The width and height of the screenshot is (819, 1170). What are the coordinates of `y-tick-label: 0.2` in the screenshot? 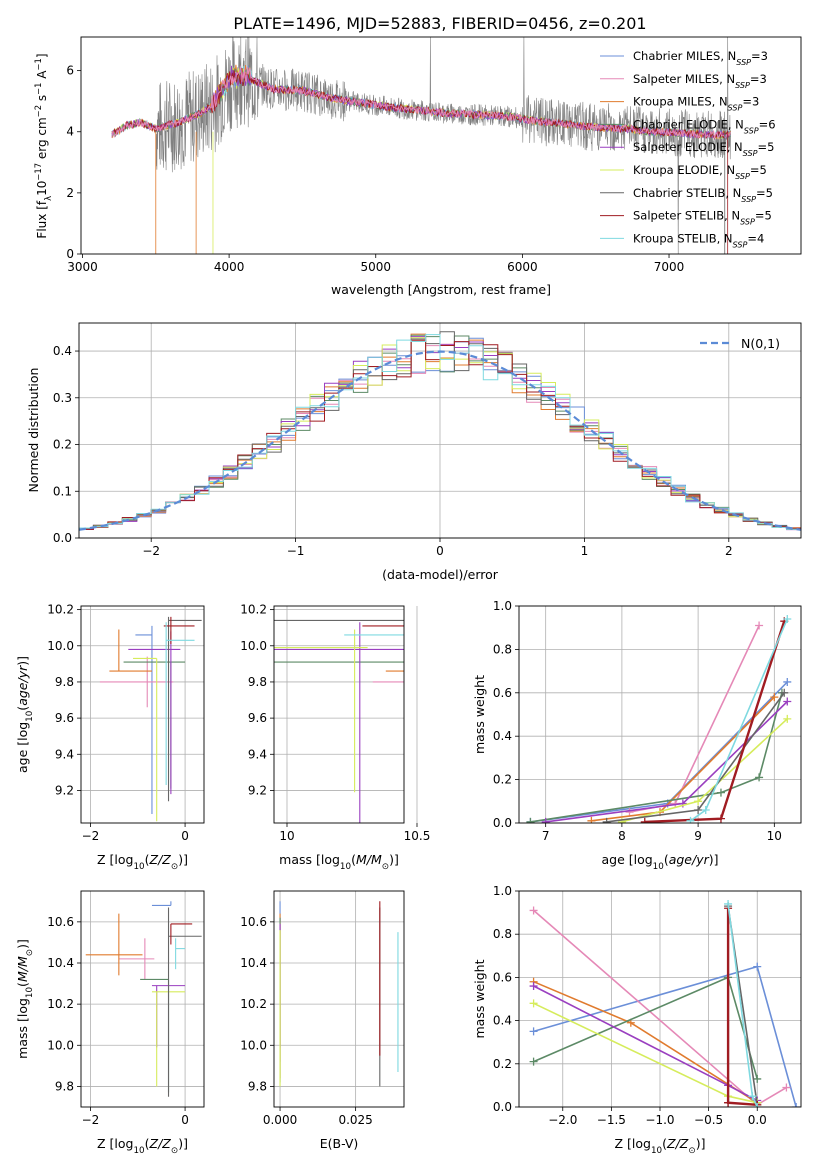 It's located at (502, 1064).